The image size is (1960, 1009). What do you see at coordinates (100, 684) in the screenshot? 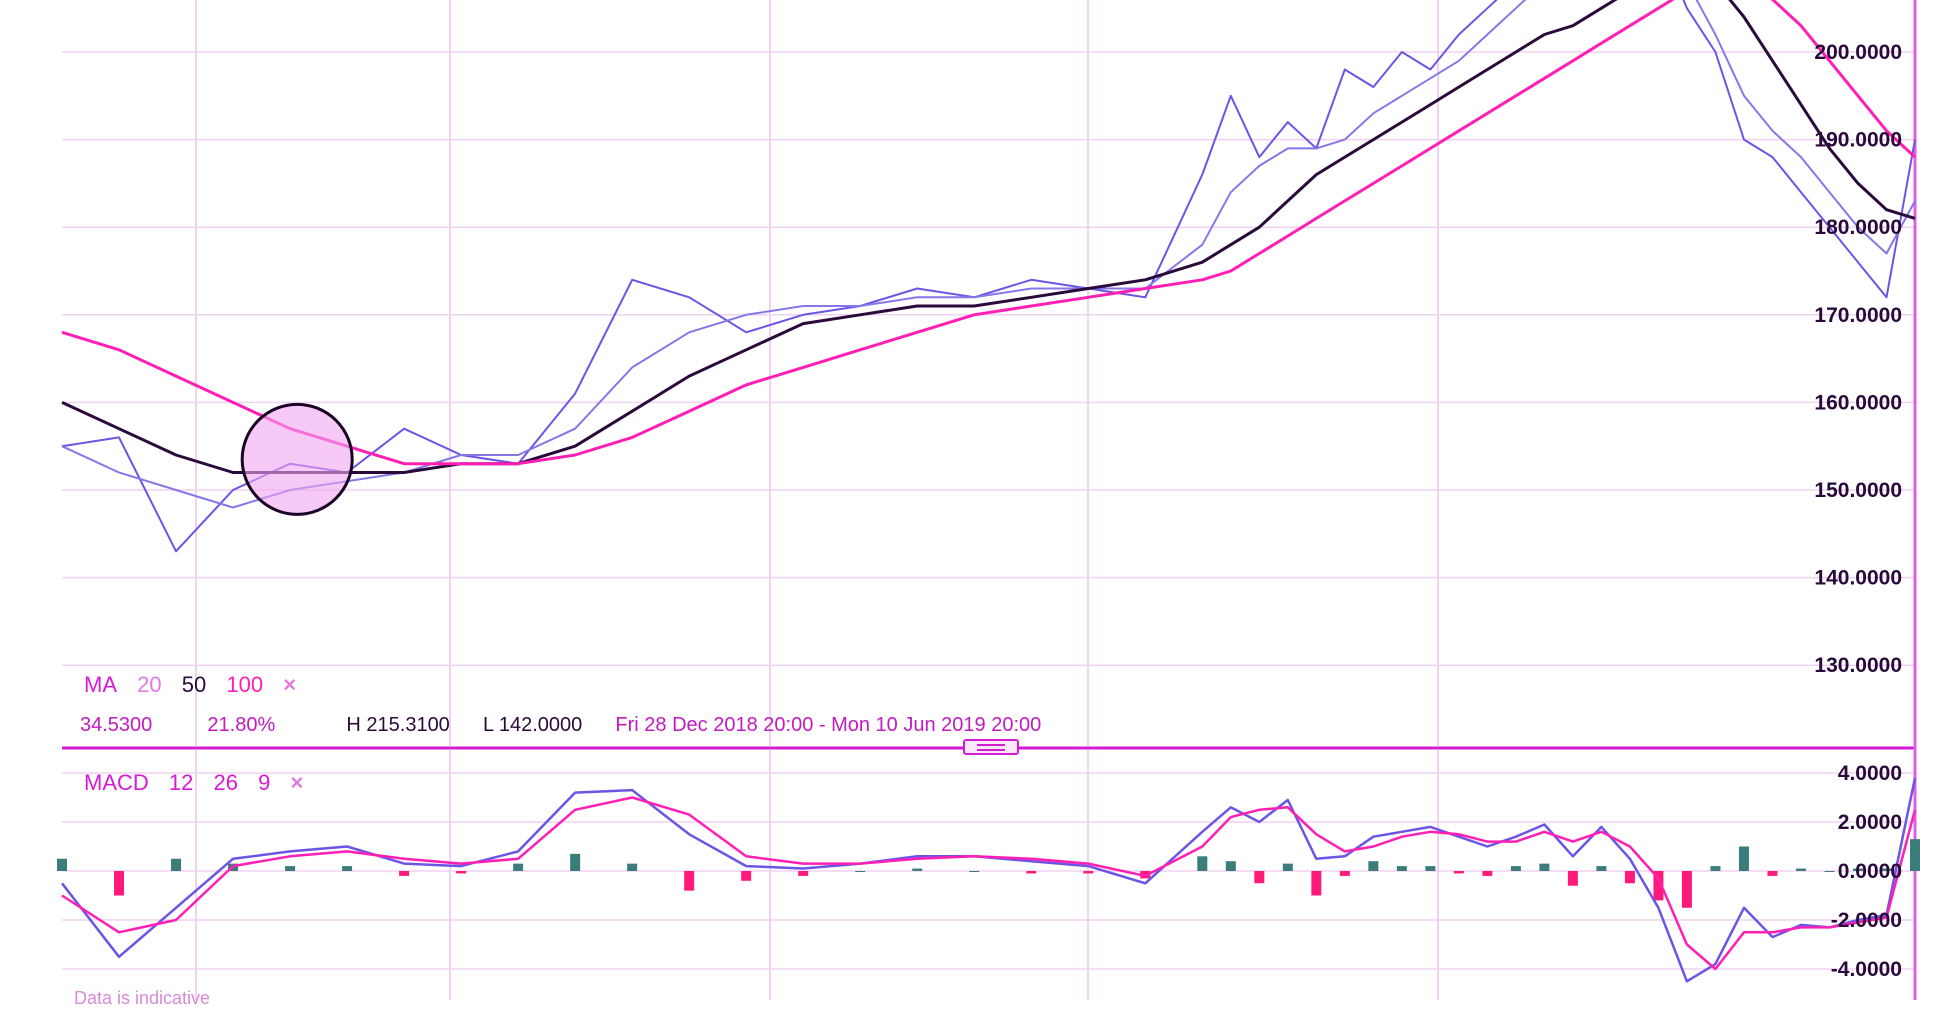
I see `ma-indicator-name: MA` at bounding box center [100, 684].